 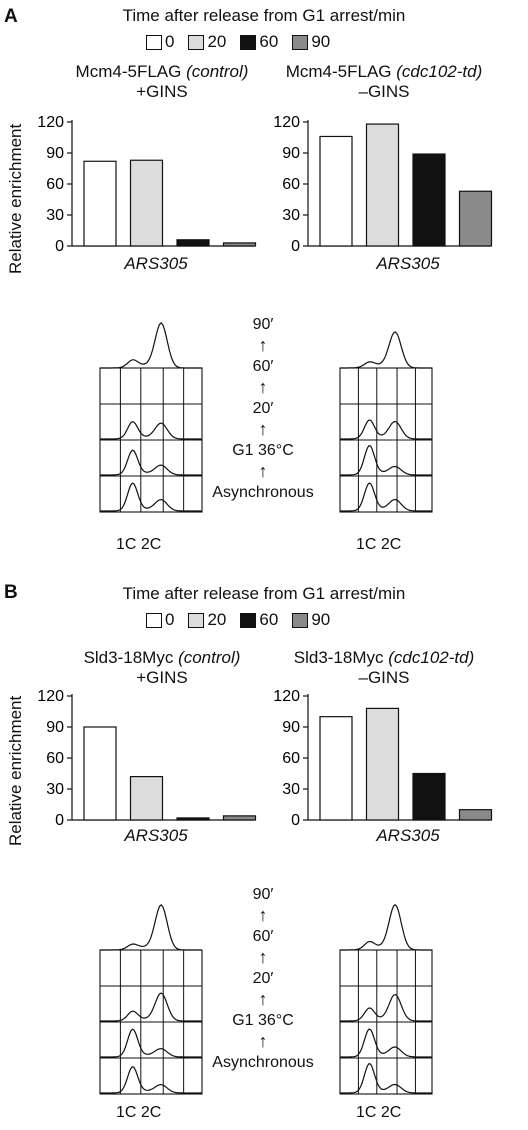 What do you see at coordinates (264, 15) in the screenshot?
I see `legend-title-a: Time after release from G1 arrest/min` at bounding box center [264, 15].